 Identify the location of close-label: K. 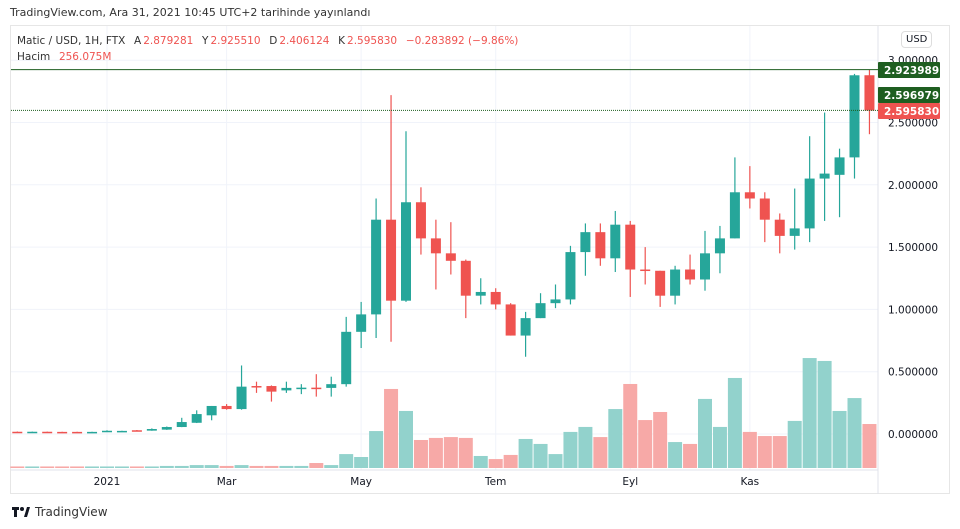
(342, 41).